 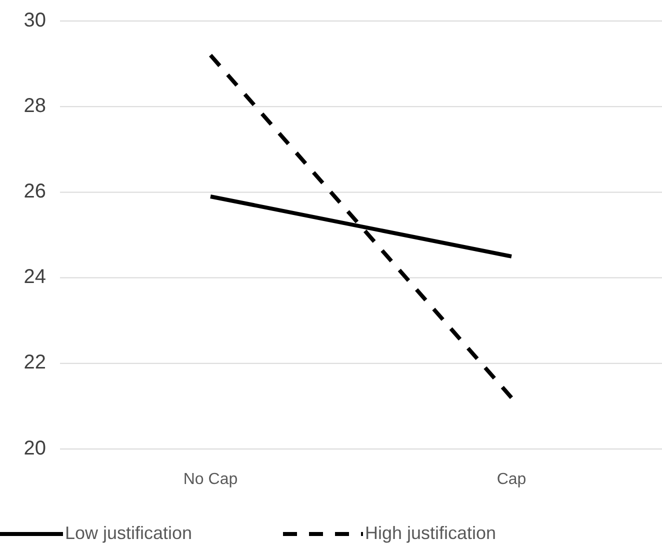 What do you see at coordinates (35, 277) in the screenshot?
I see `y-tick-label: 24` at bounding box center [35, 277].